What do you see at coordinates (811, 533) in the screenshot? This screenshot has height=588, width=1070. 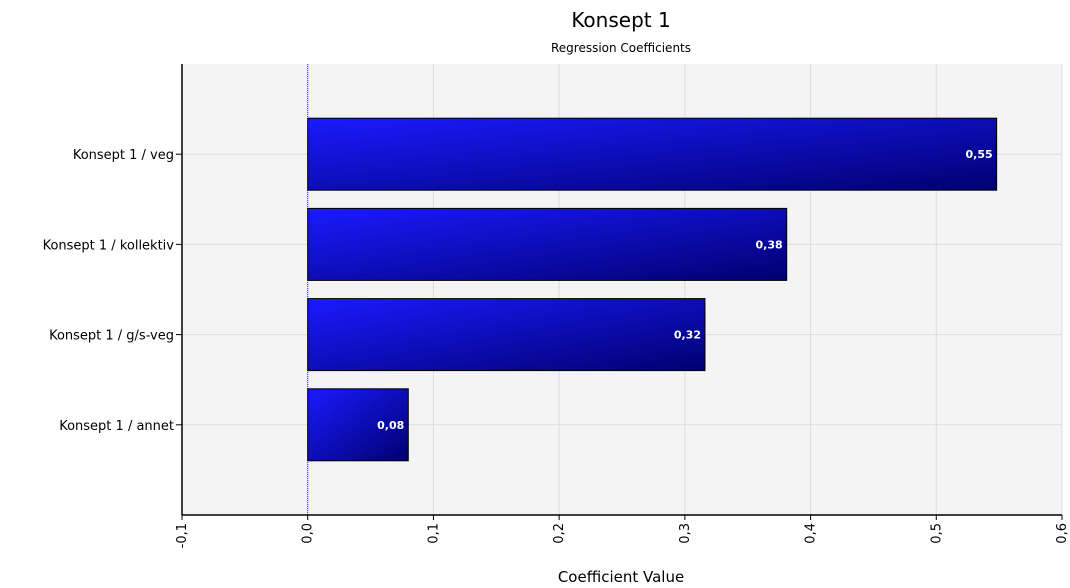 I see `x-tick-label: 0,4` at bounding box center [811, 533].